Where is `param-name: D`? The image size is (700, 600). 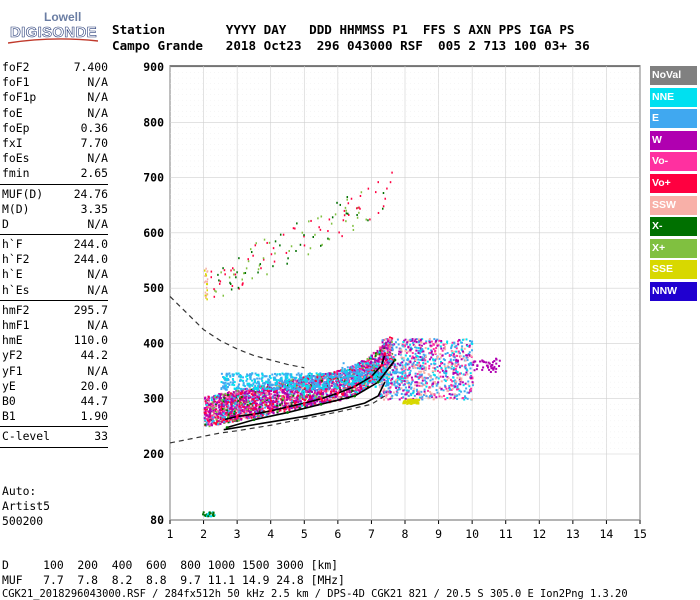
param-name: D is located at coordinates (5, 223).